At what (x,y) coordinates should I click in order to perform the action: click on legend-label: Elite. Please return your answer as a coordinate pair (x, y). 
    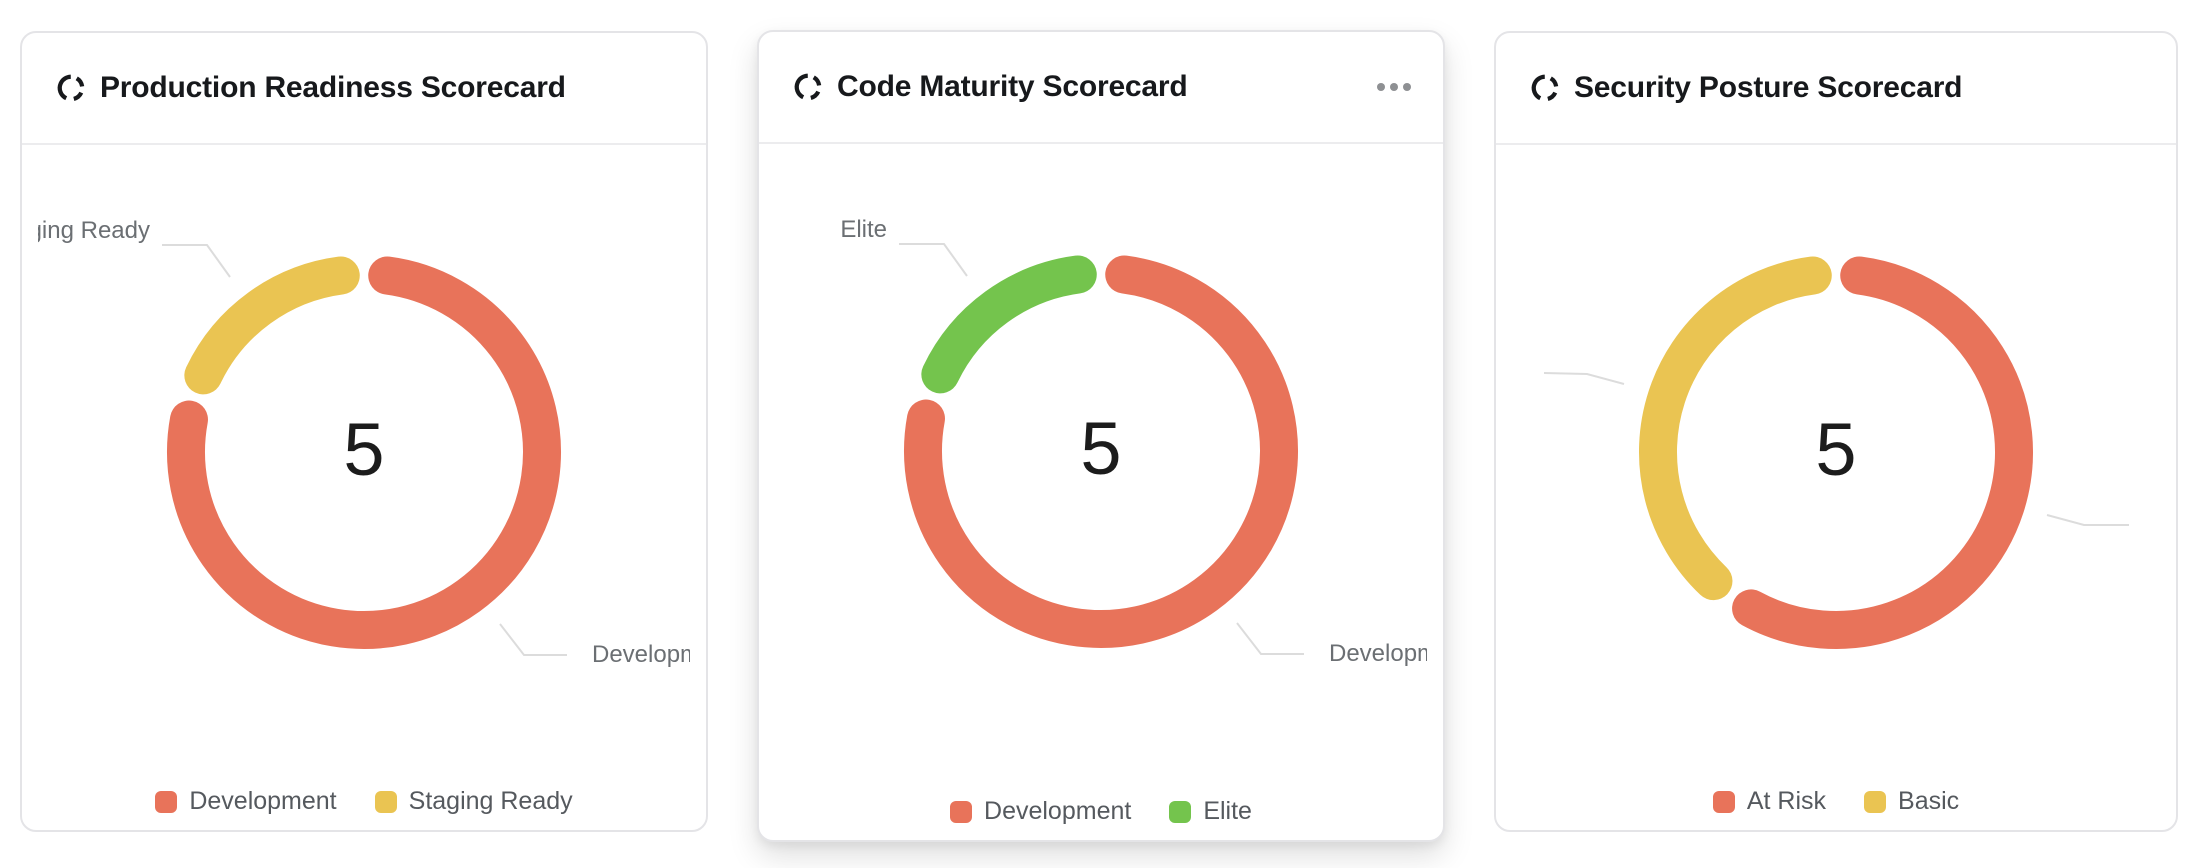
    Looking at the image, I should click on (1227, 811).